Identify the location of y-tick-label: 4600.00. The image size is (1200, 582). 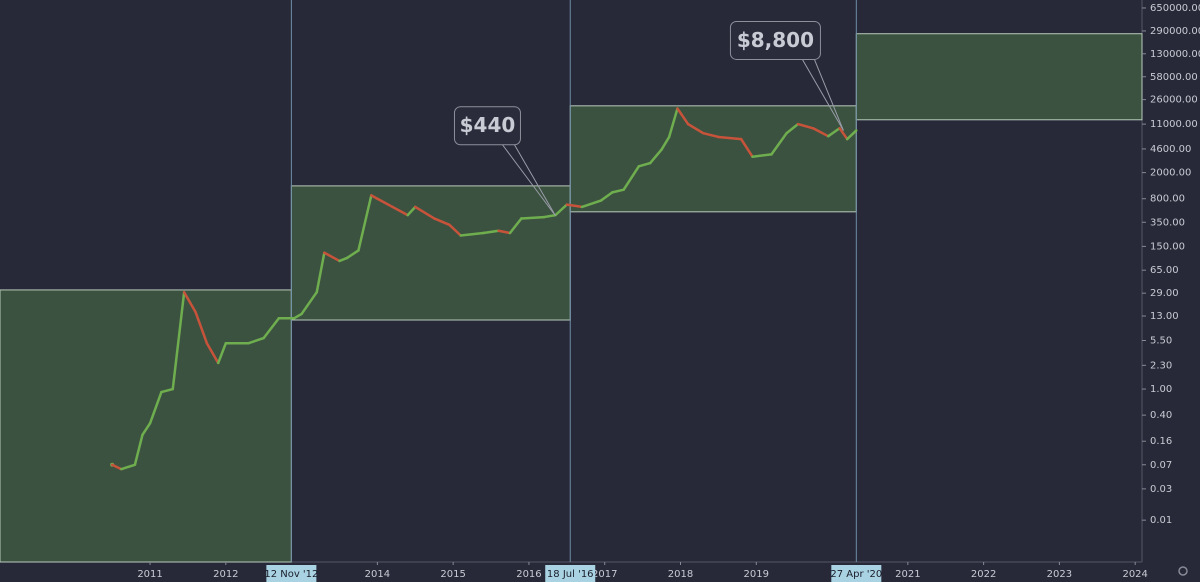
(1170, 149).